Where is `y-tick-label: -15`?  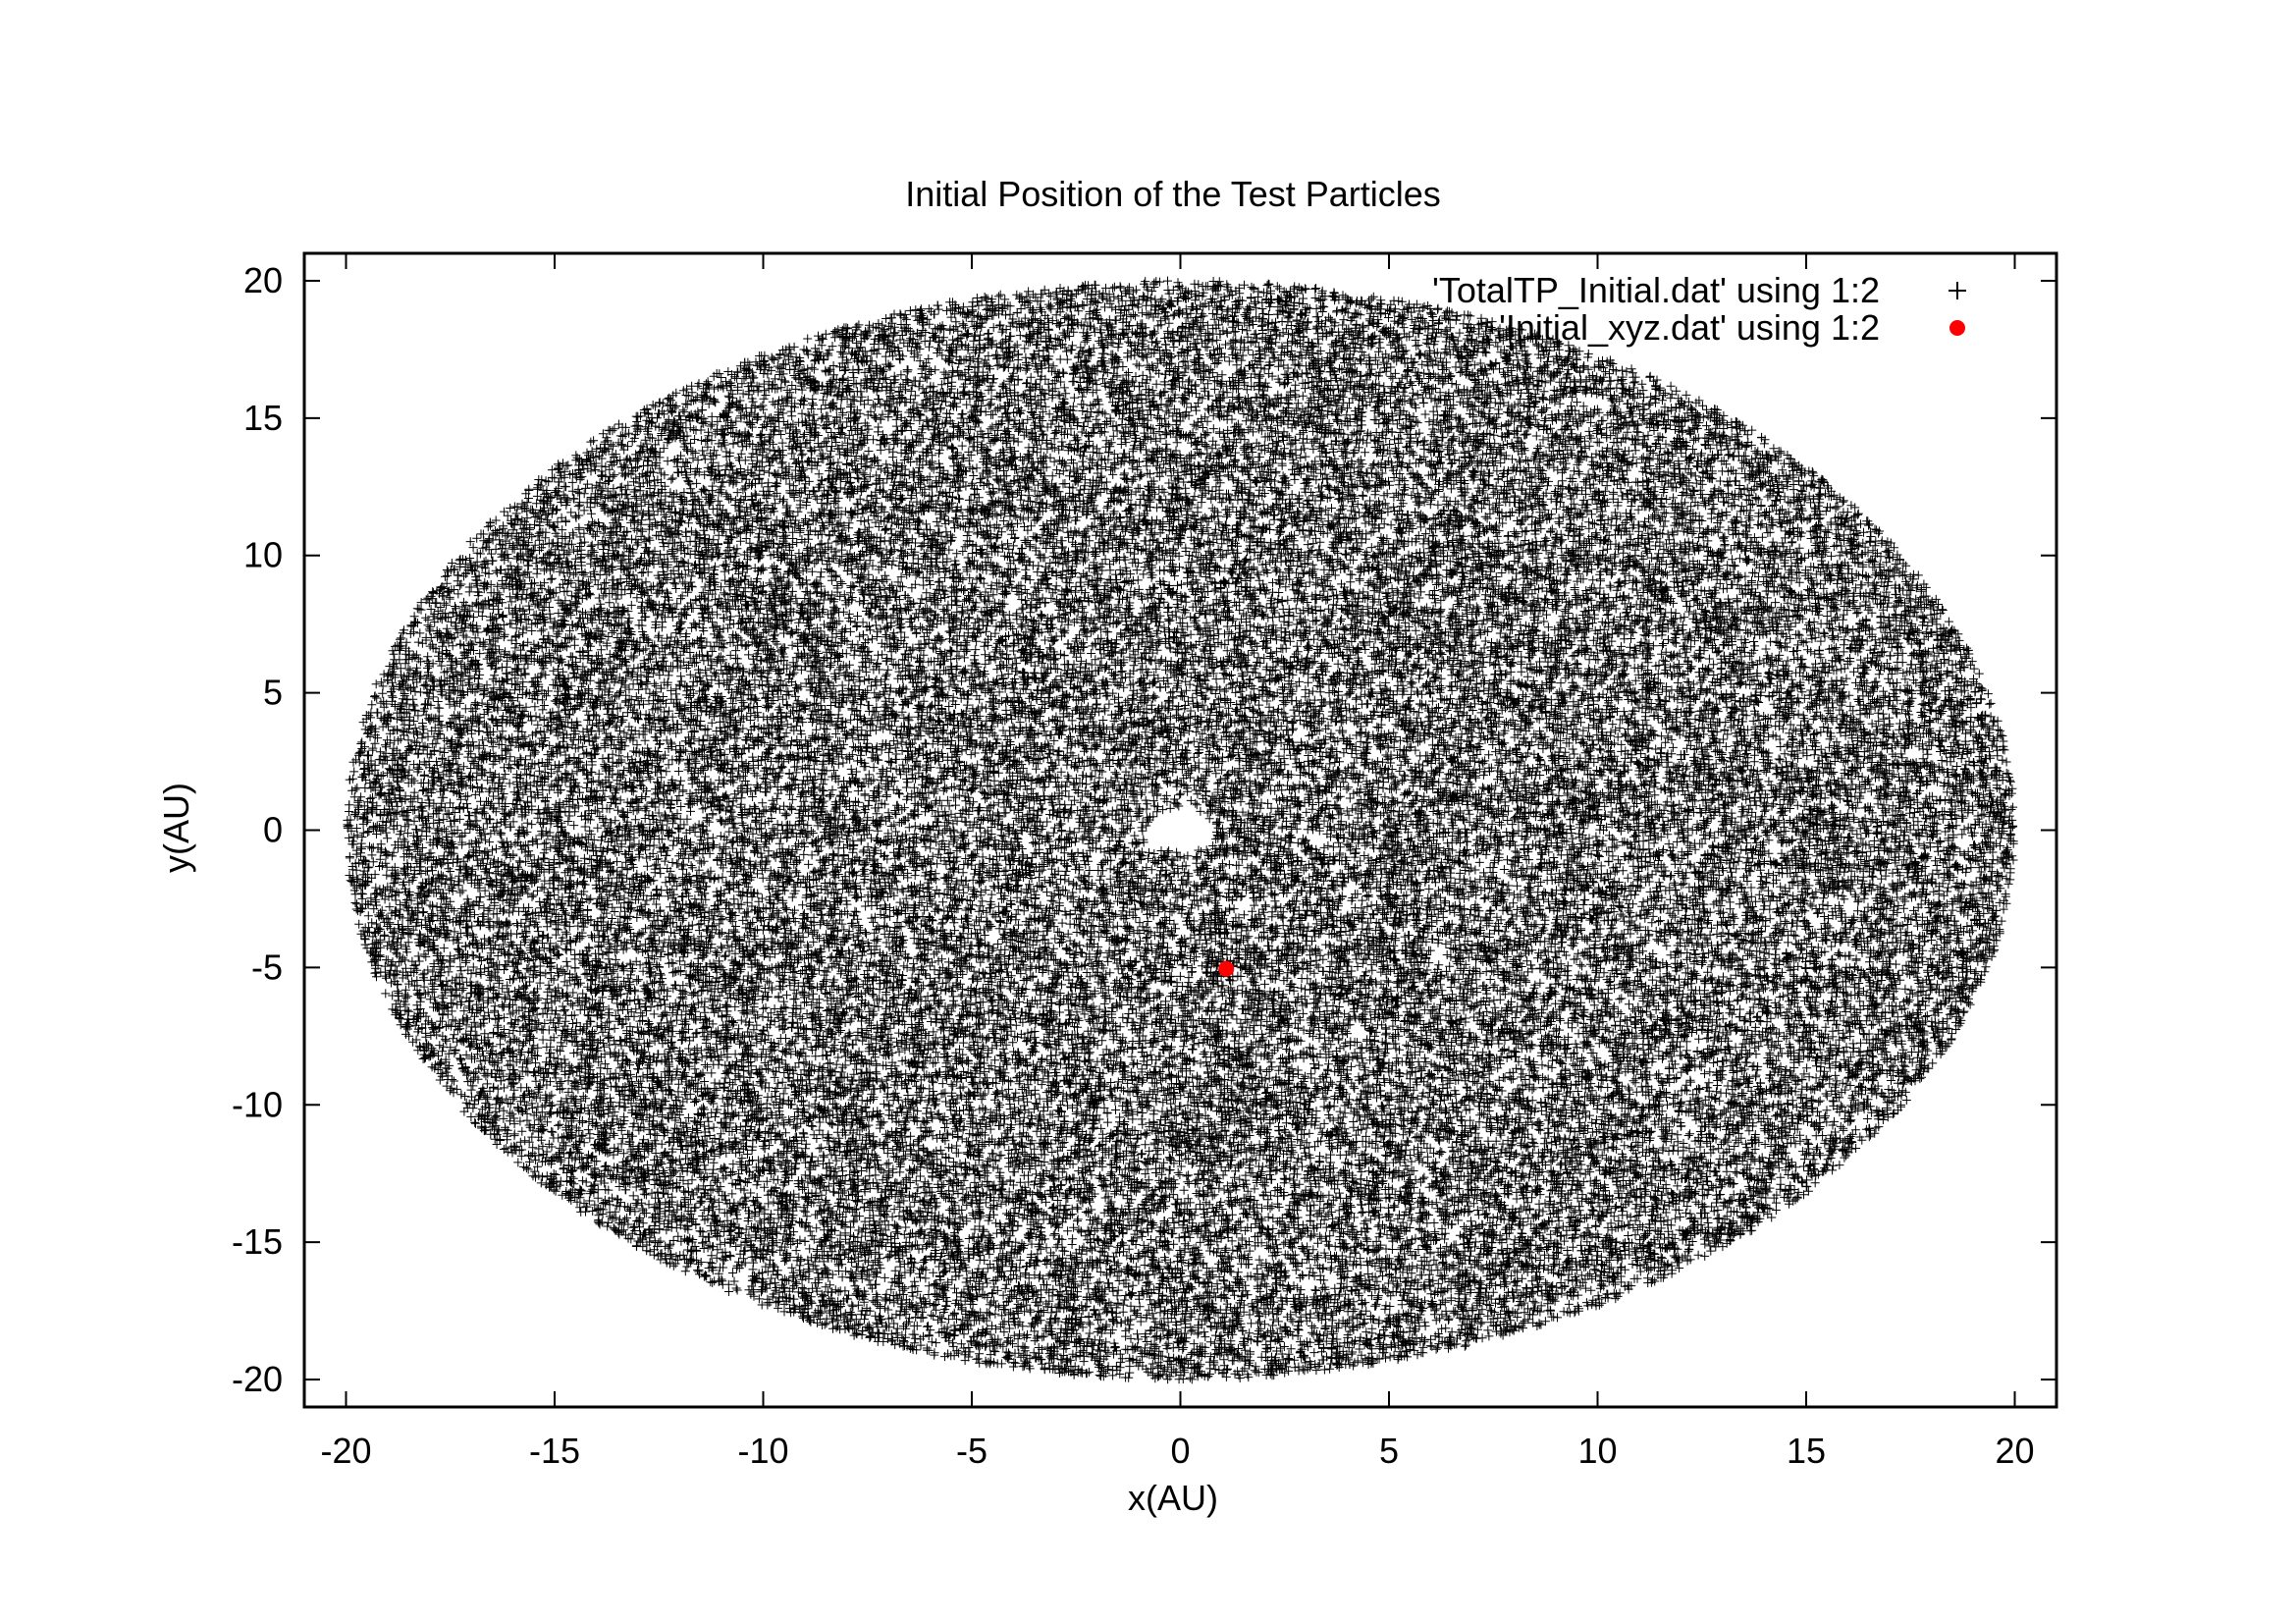
y-tick-label: -15 is located at coordinates (257, 1241).